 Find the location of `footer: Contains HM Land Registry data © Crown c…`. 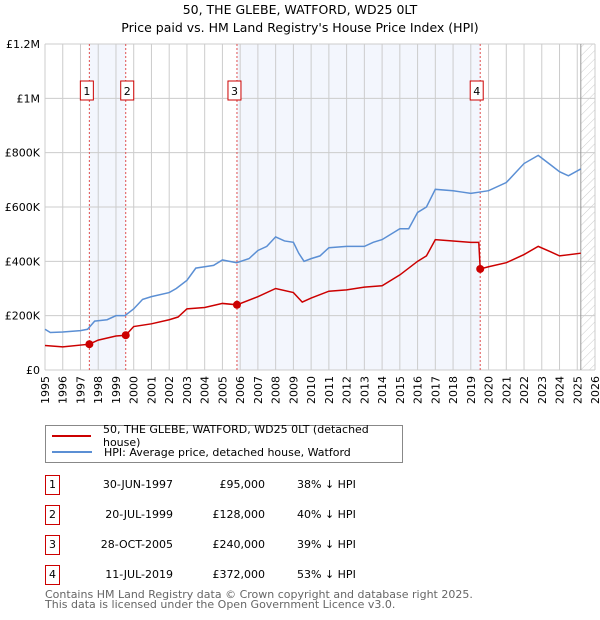

footer: Contains HM Land Registry data © Crown c… is located at coordinates (259, 599).